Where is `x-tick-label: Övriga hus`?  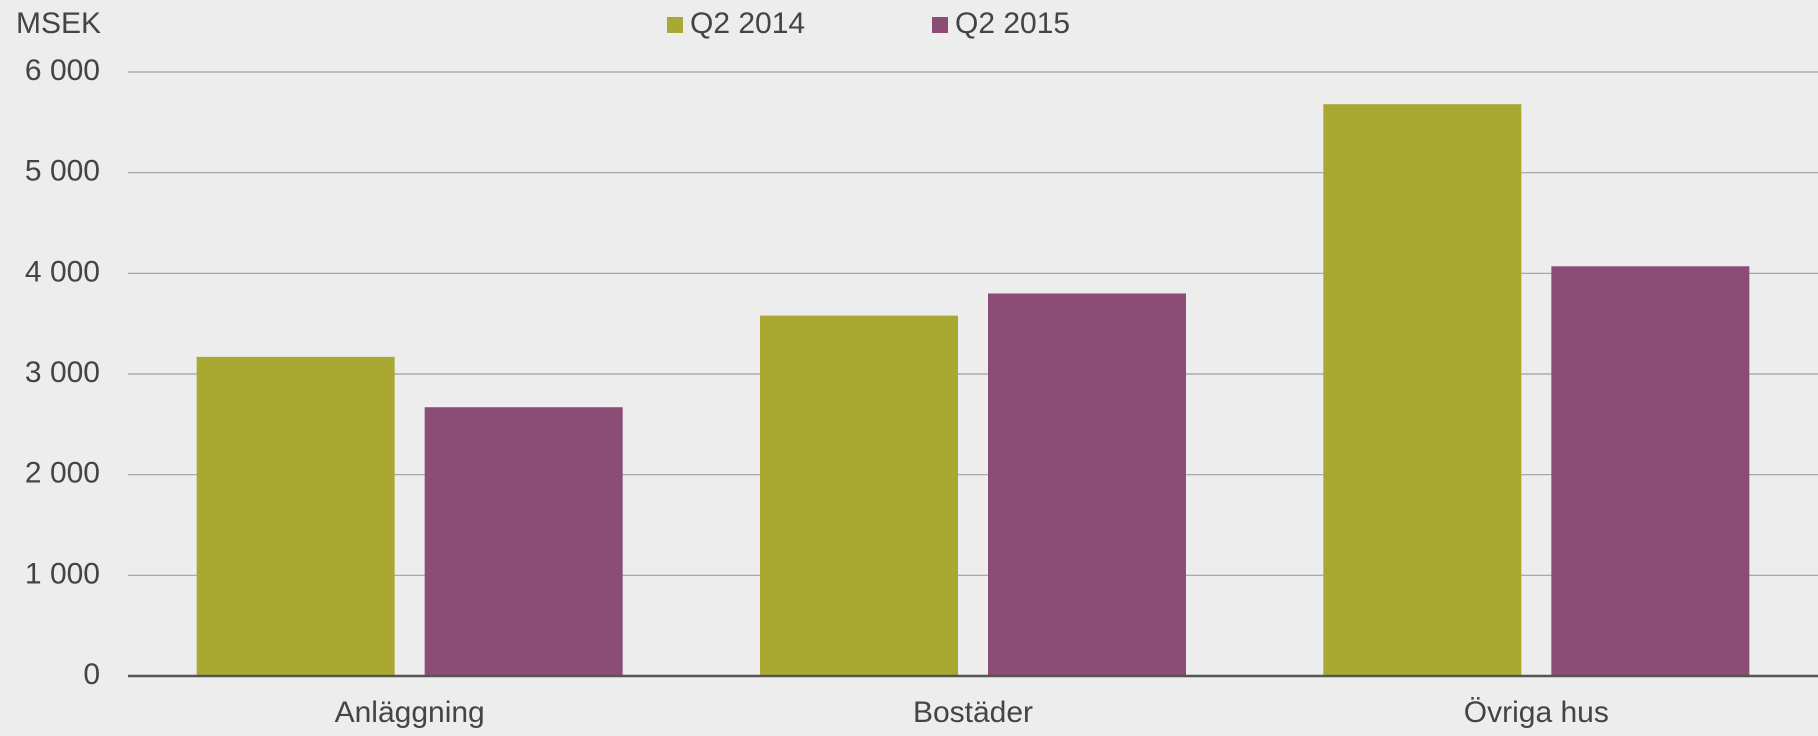 x-tick-label: Övriga hus is located at coordinates (1536, 712).